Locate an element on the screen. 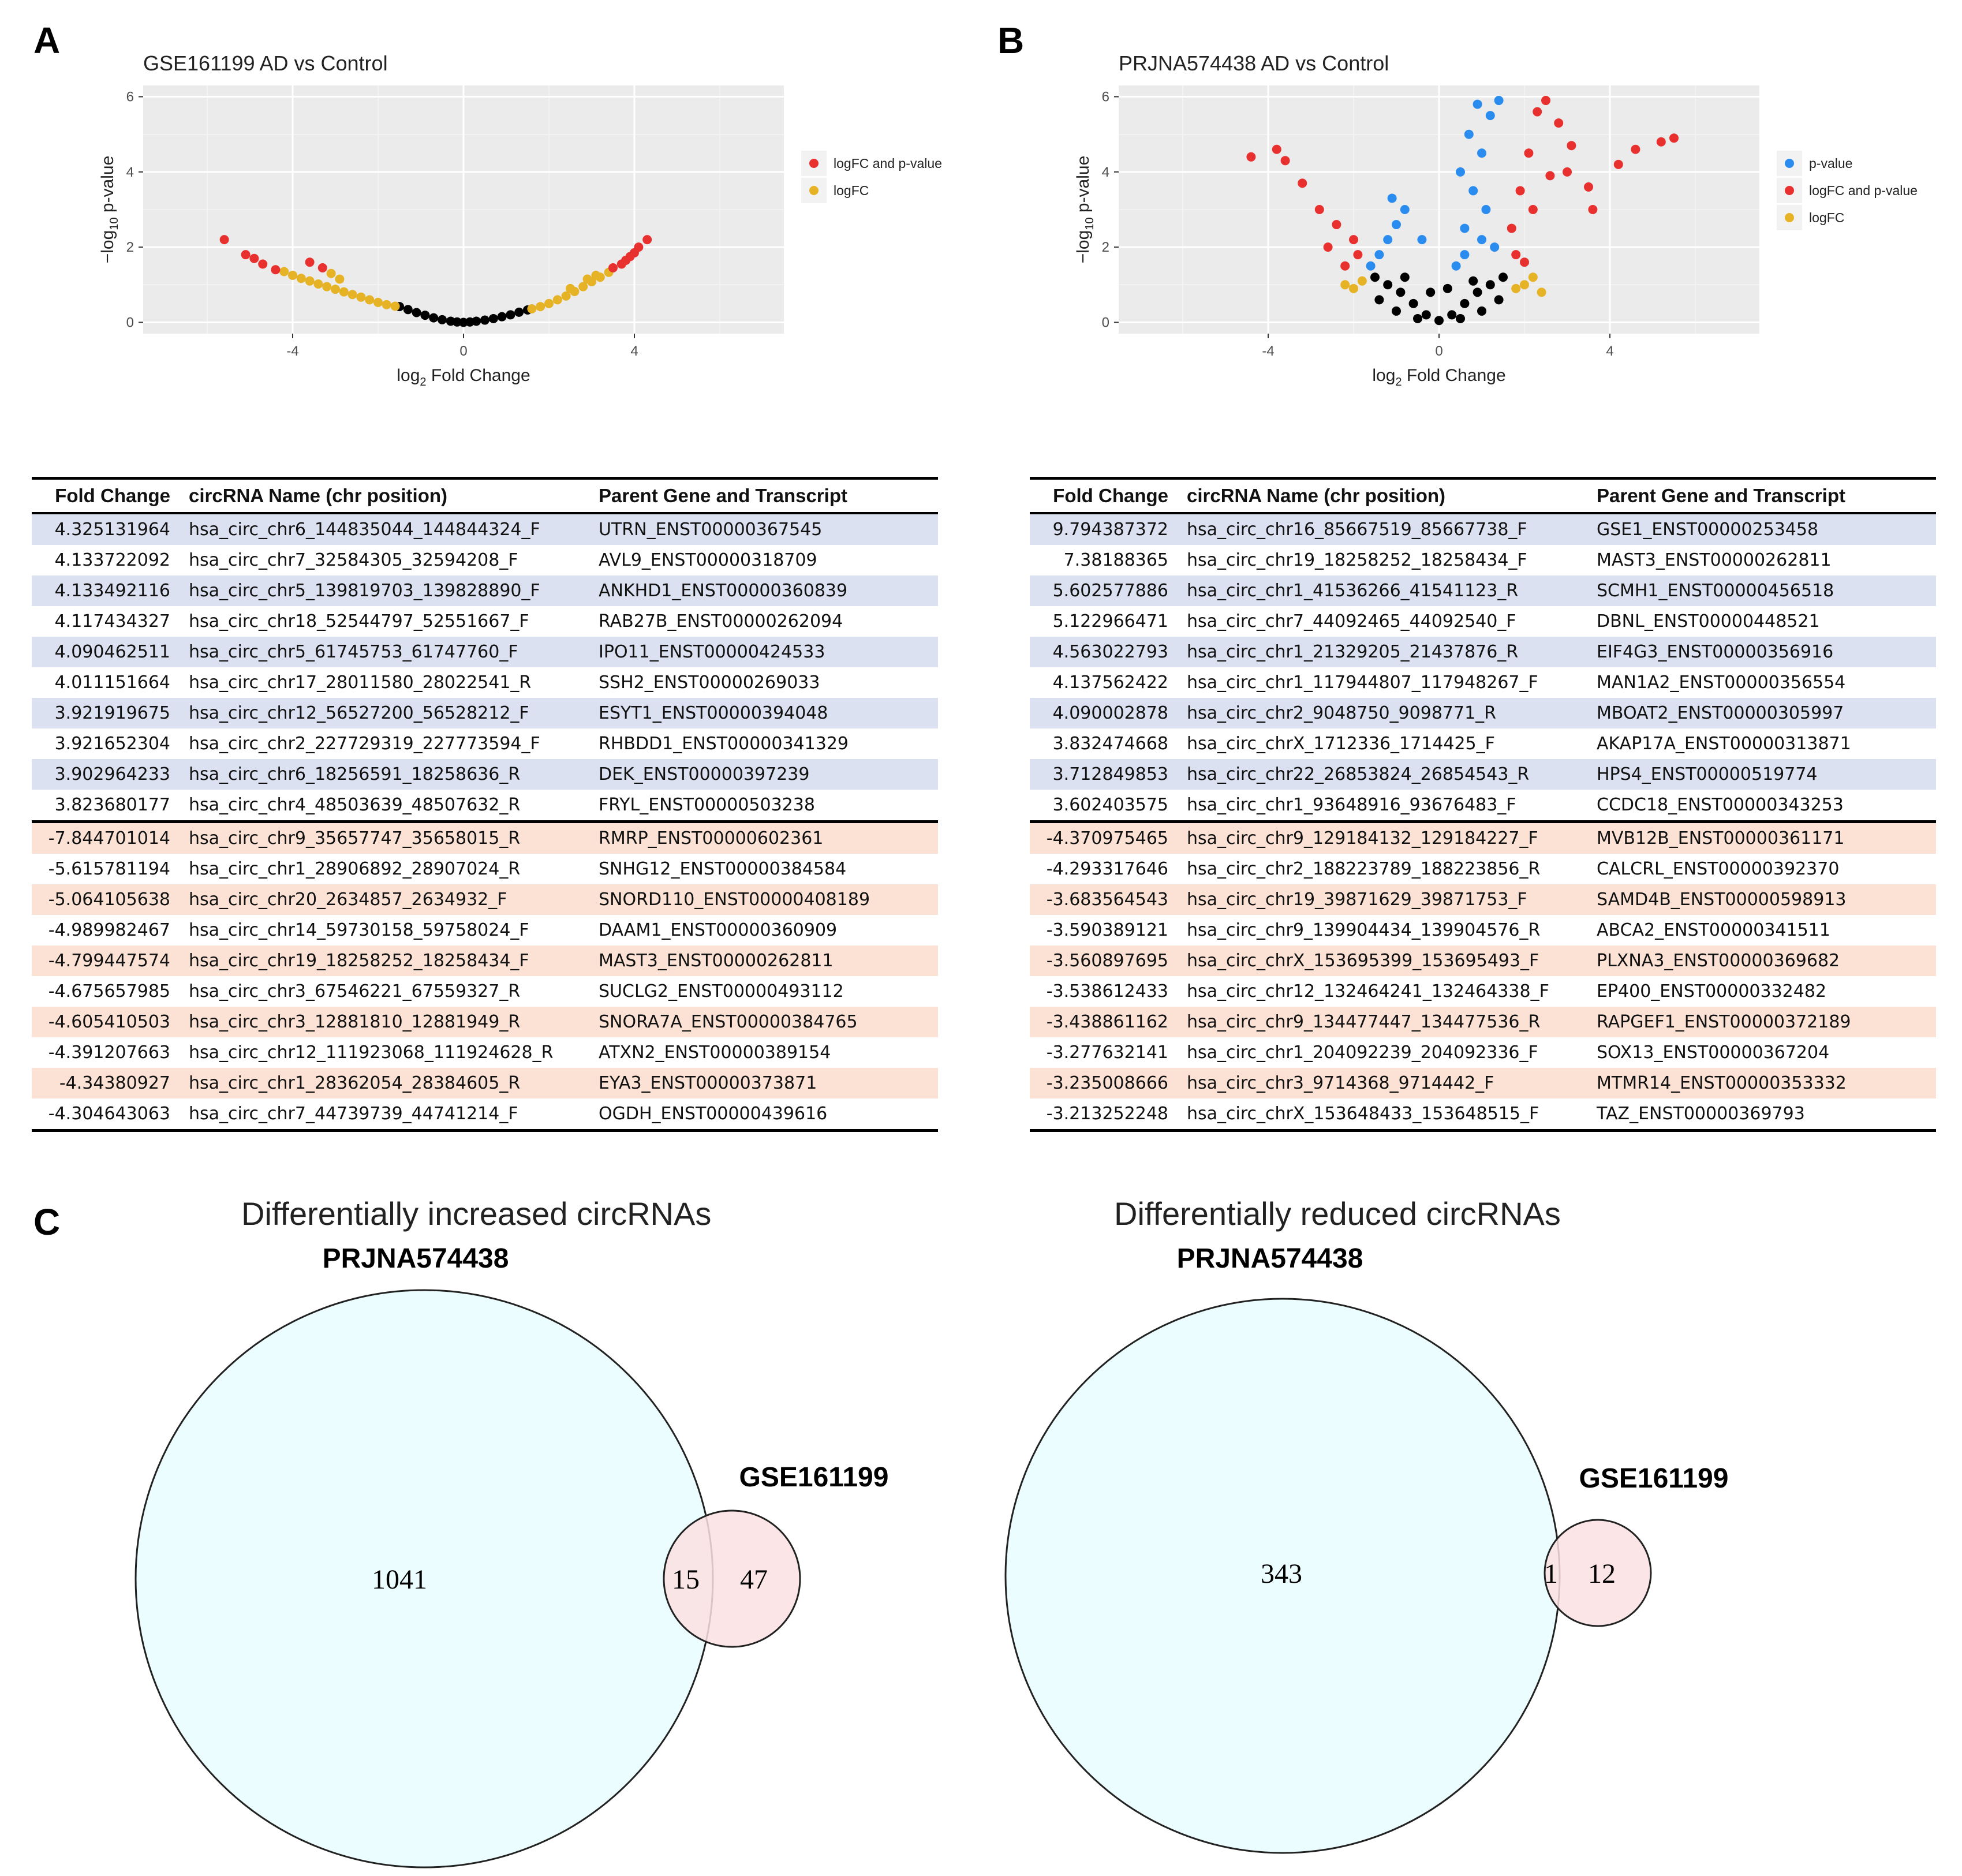 This screenshot has width=1962, height=1876. parent-gene-cell: SCMH1_ENST00000456518 is located at coordinates (1764, 590).